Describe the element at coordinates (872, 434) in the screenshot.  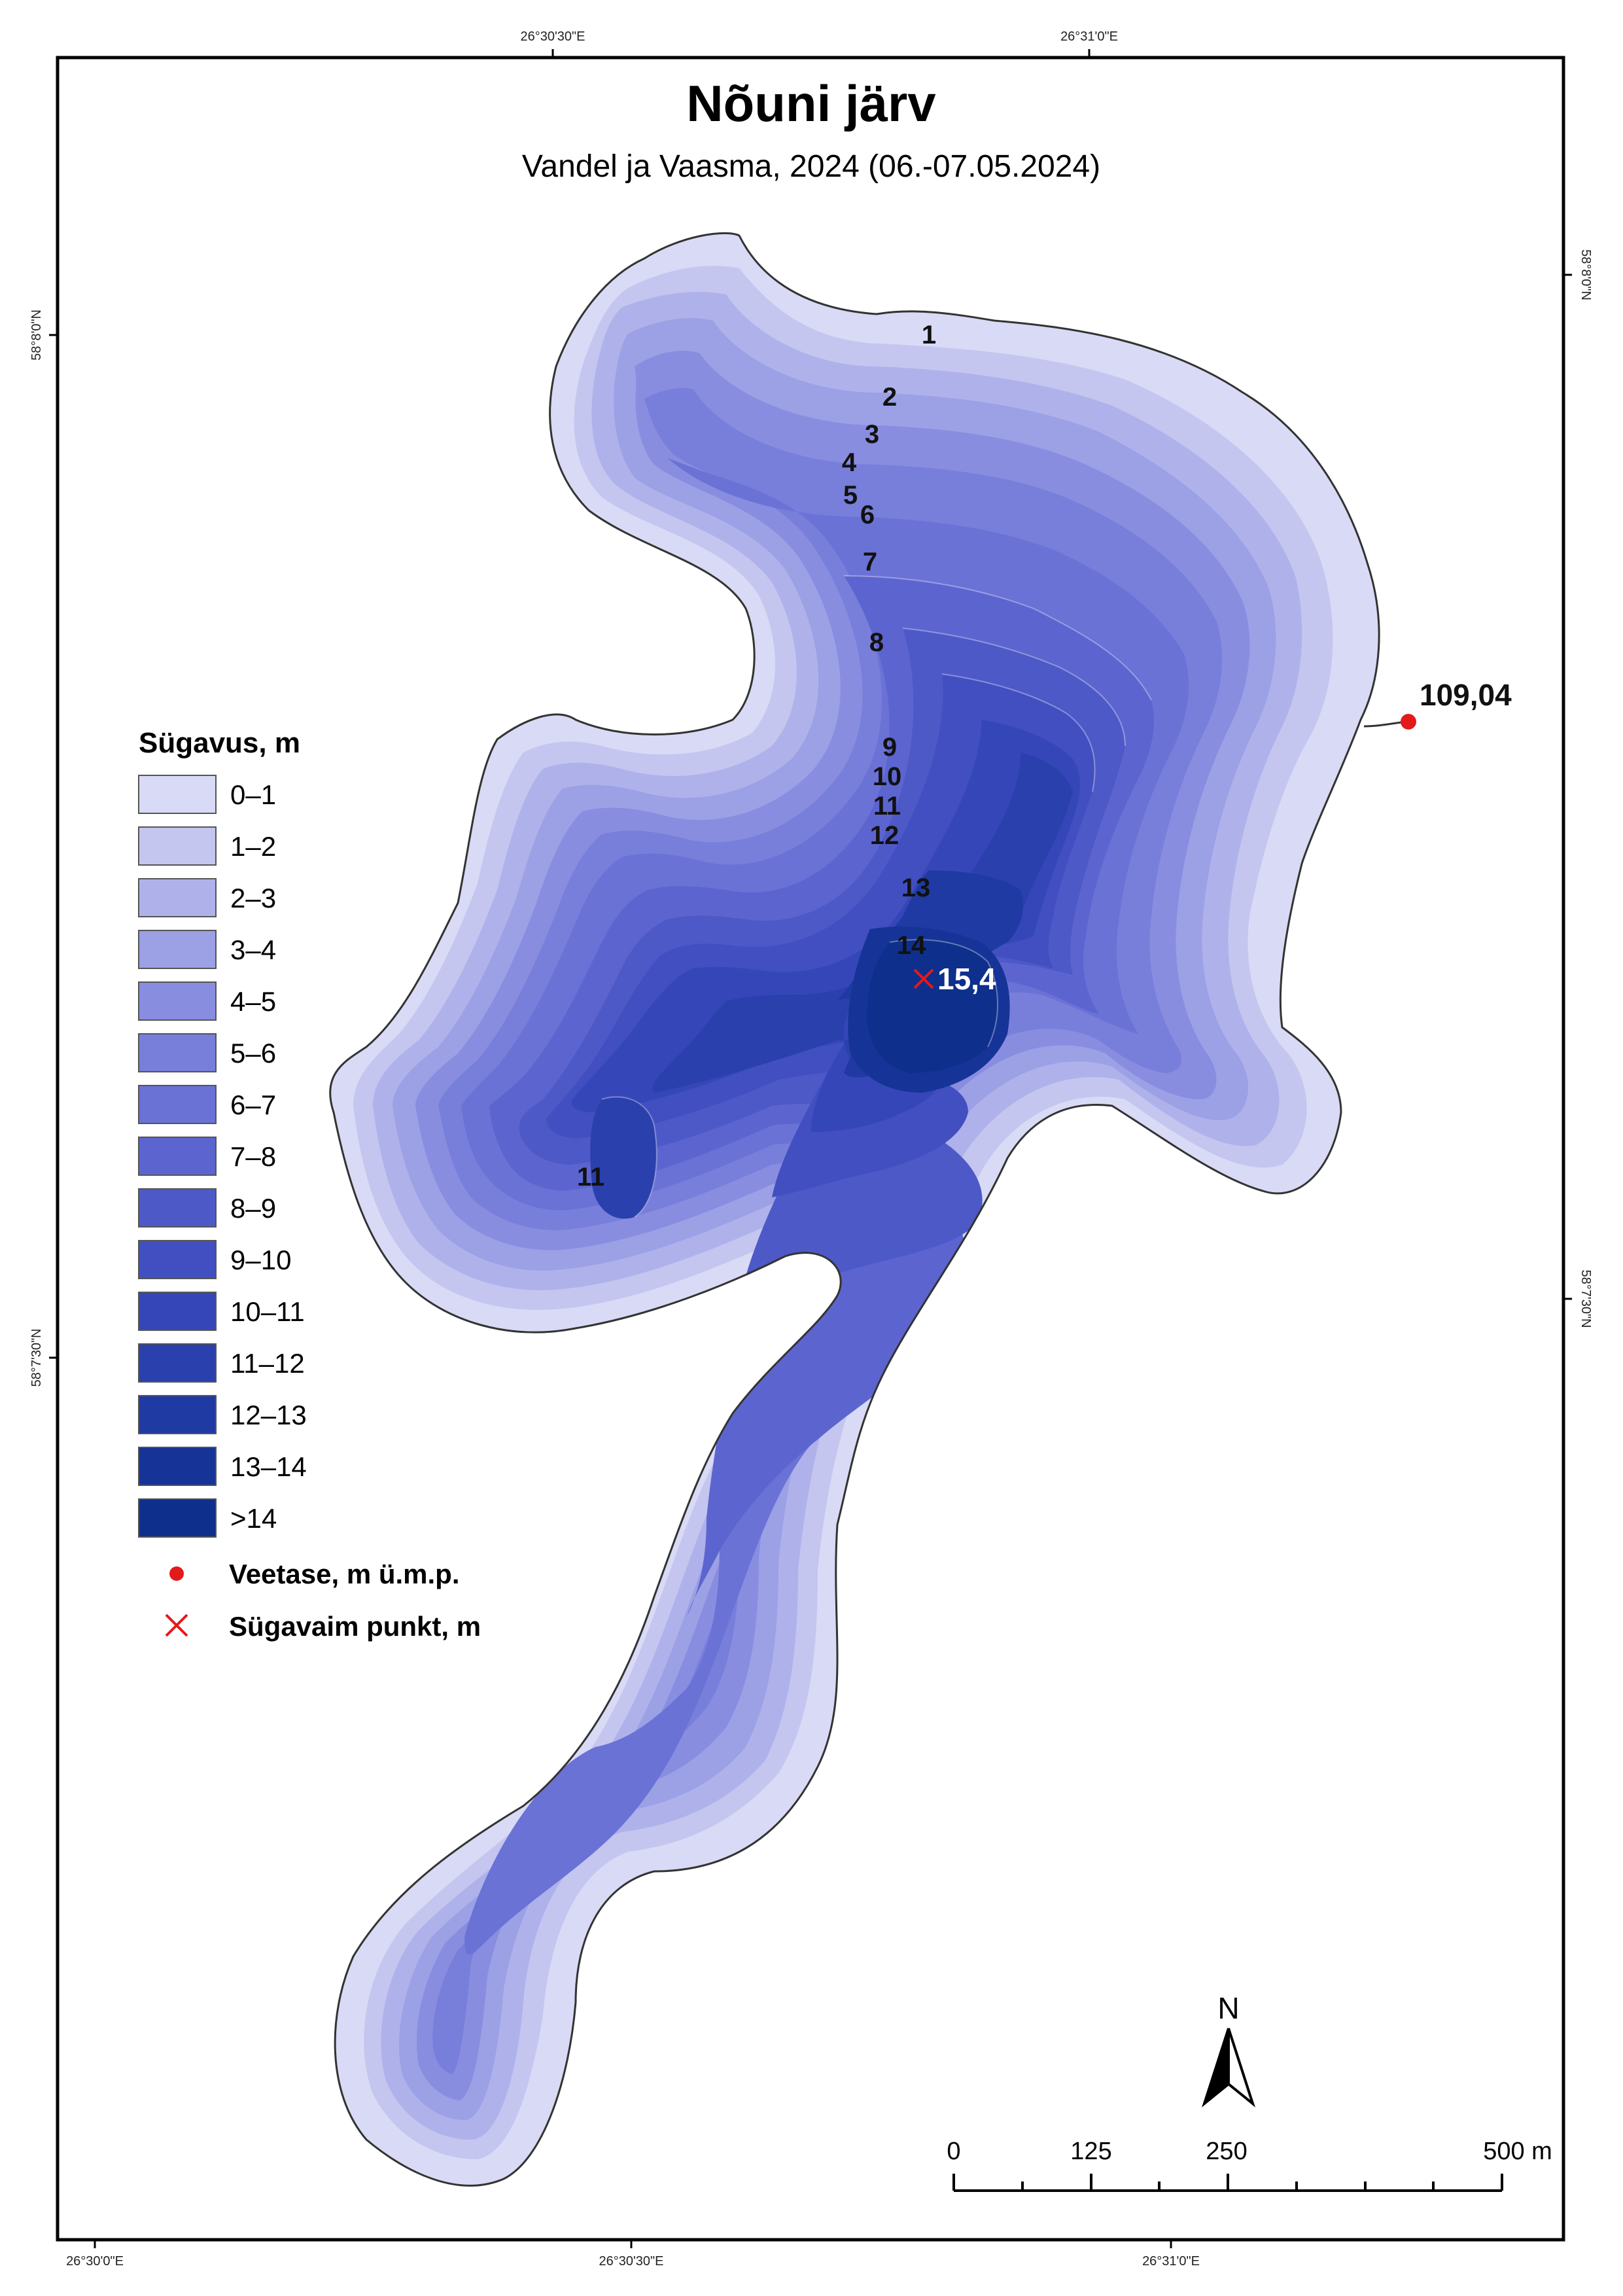
I see `contour-label: 3` at that location.